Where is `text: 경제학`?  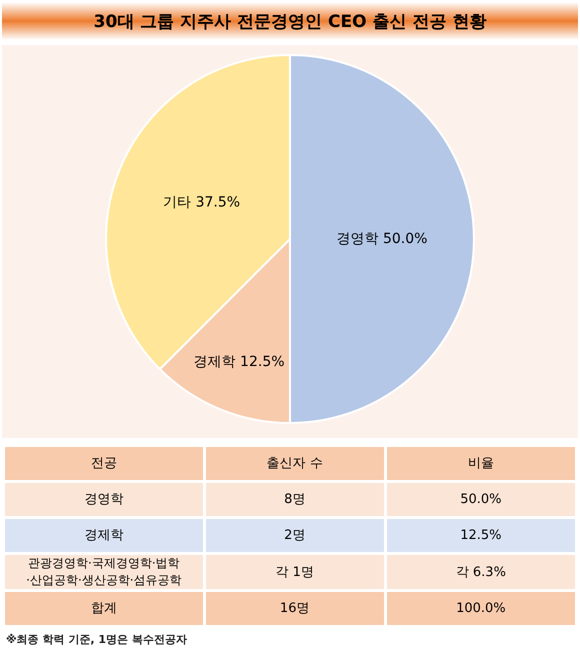
text: 경제학 is located at coordinates (103, 536).